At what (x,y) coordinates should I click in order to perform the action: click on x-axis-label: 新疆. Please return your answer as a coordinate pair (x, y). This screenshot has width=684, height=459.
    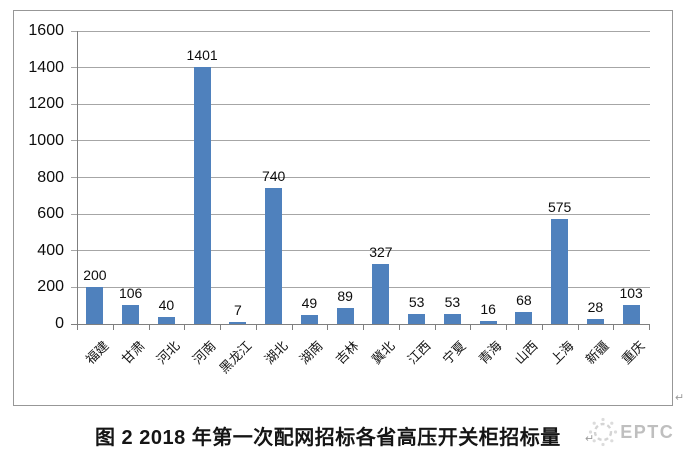
    Looking at the image, I should click on (597, 353).